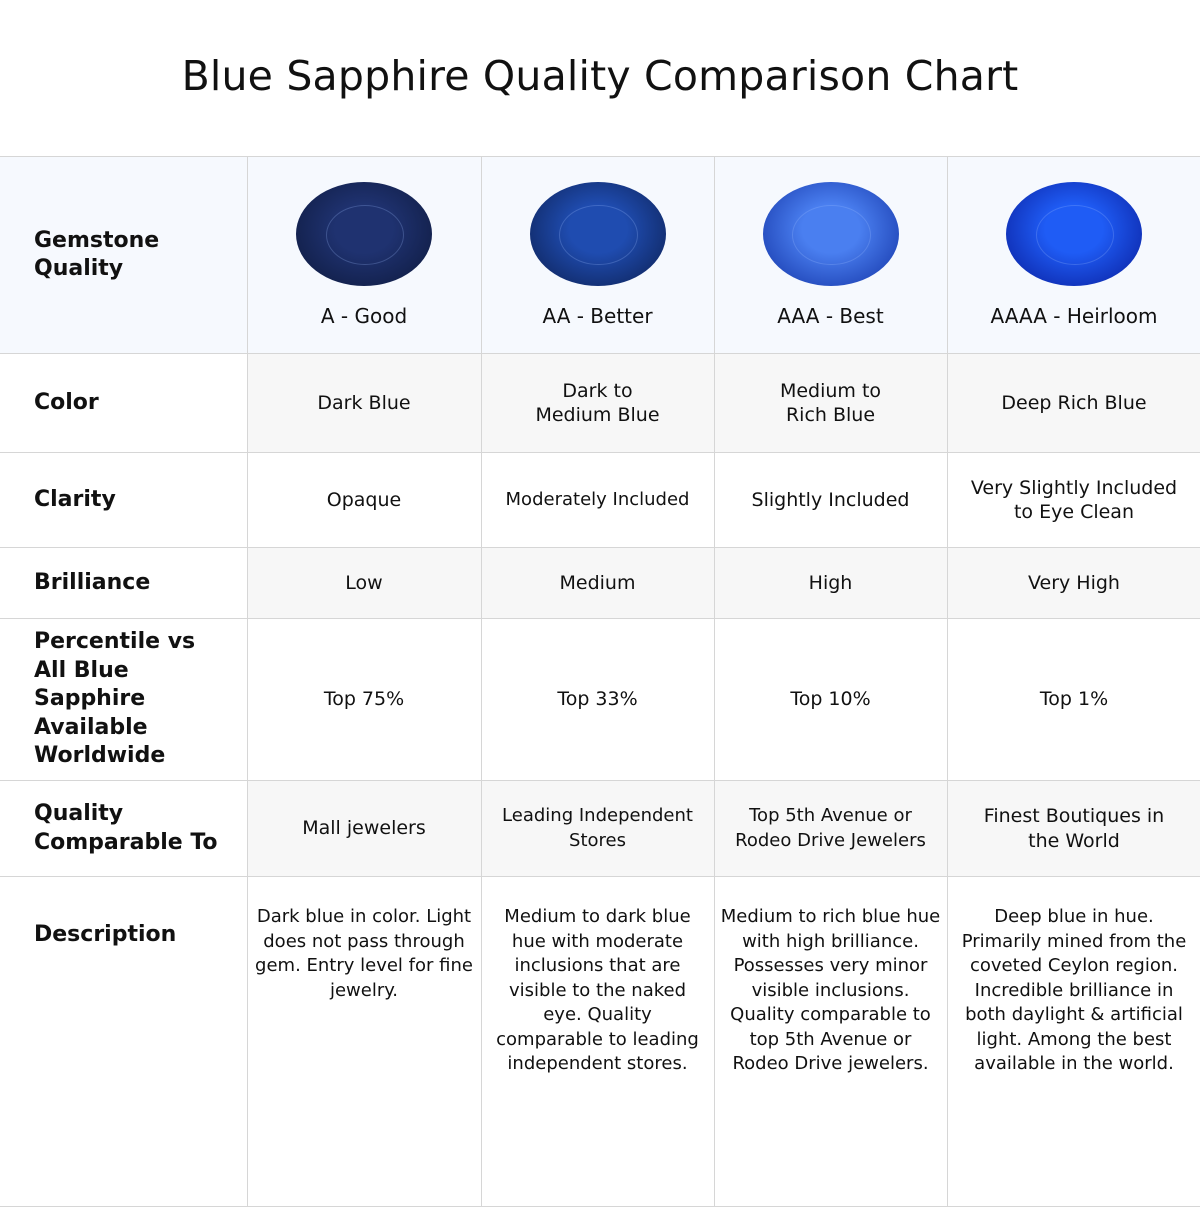  I want to click on clarity-cell: Slightly Included, so click(830, 500).